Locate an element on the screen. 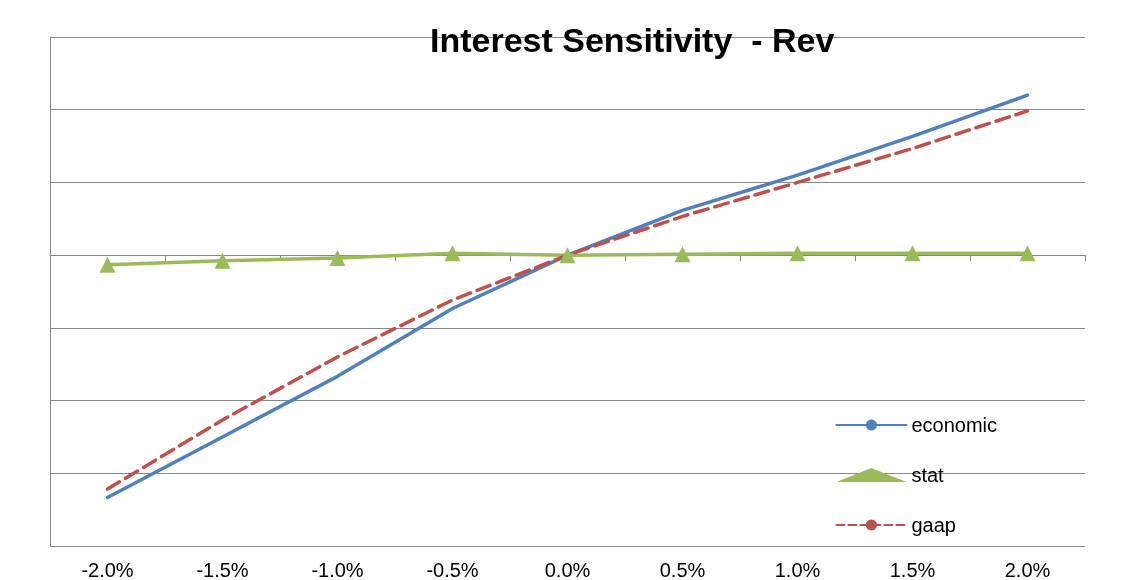 This screenshot has width=1142, height=580. x-tick-label: 2.0% is located at coordinates (1027, 569).